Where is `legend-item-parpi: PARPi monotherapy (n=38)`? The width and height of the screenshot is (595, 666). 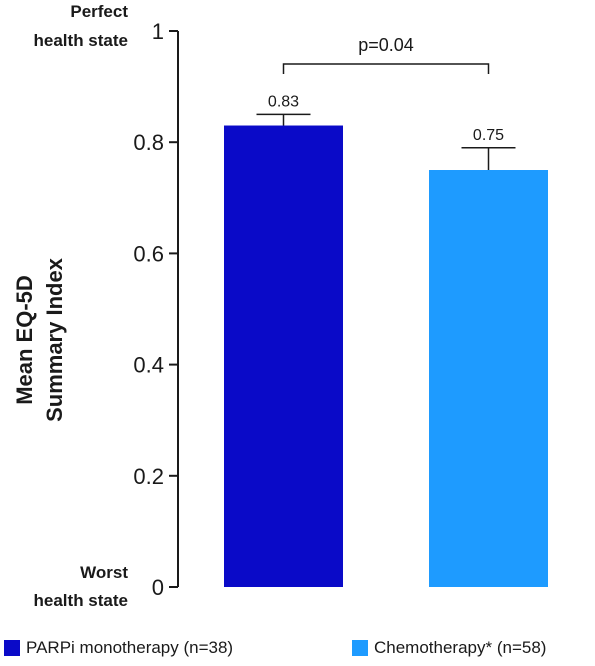 legend-item-parpi: PARPi monotherapy (n=38) is located at coordinates (118, 648).